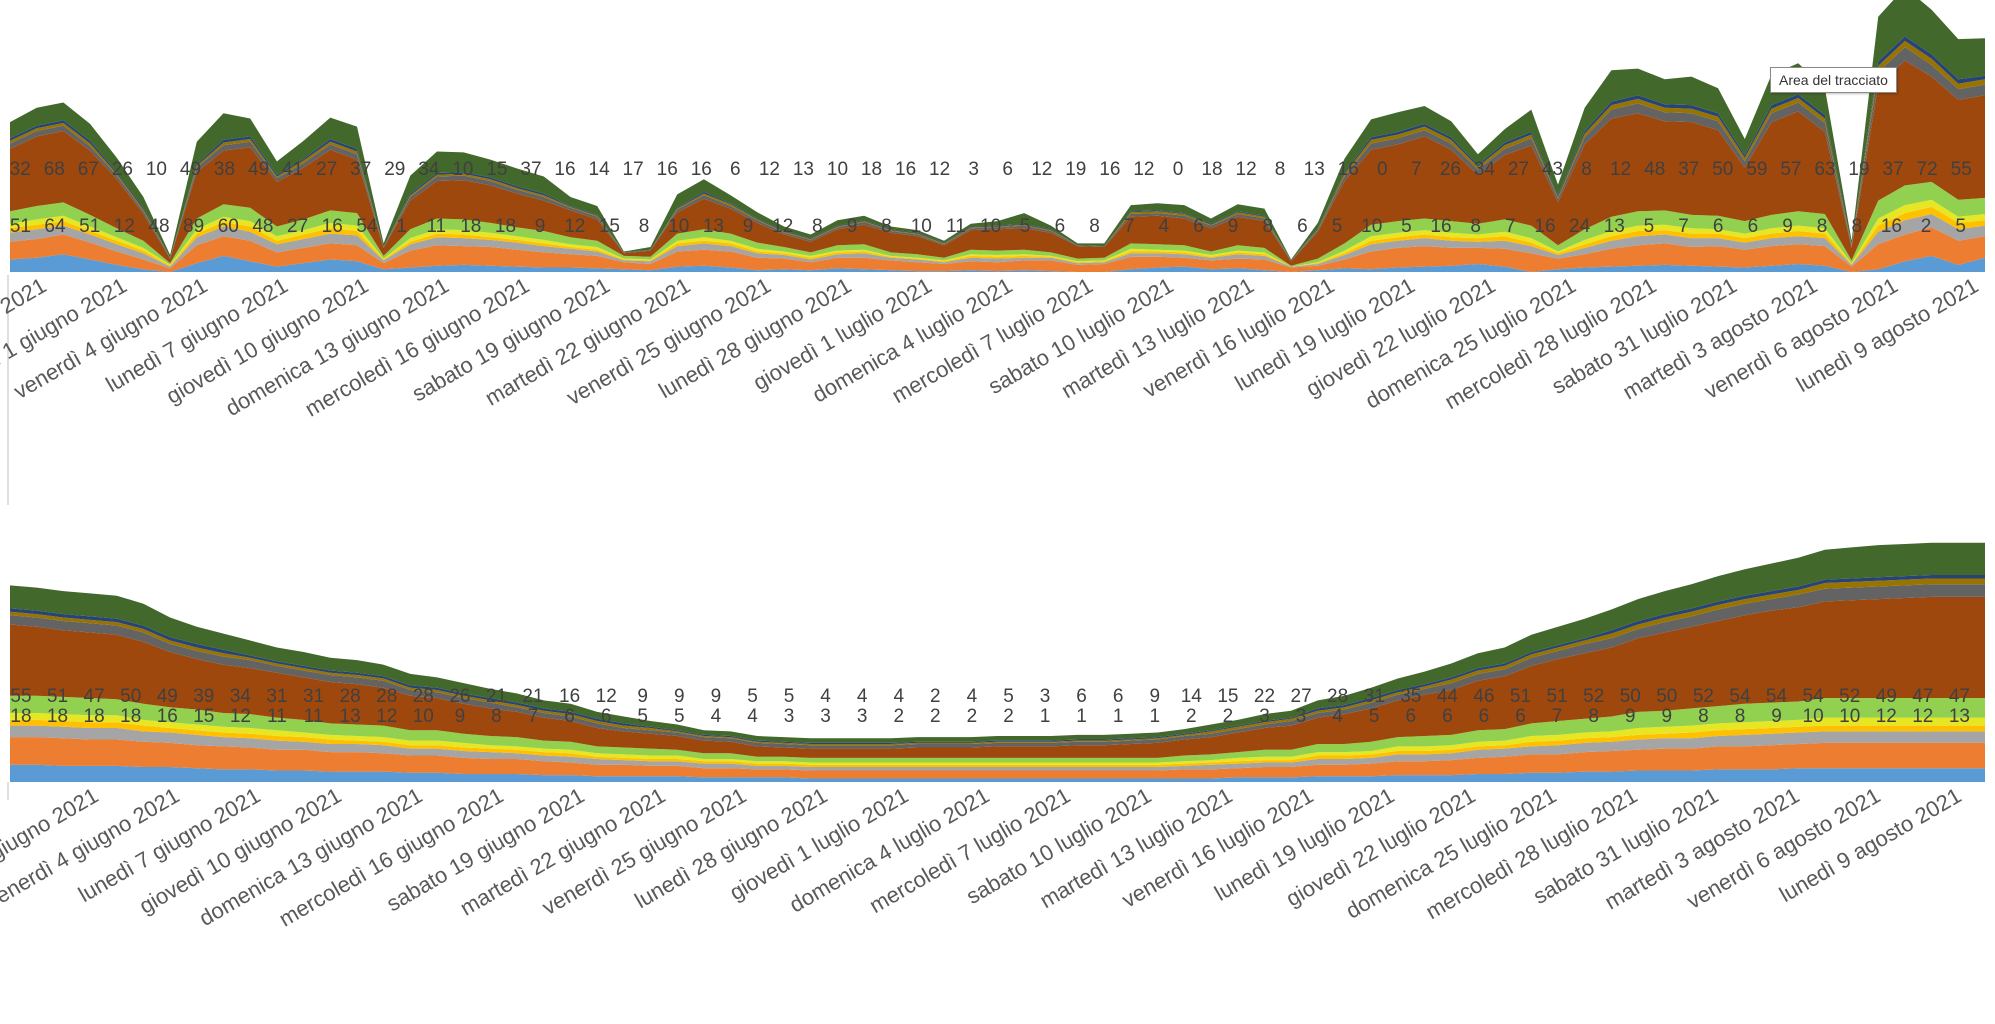 This screenshot has height=1024, width=1995. Describe the element at coordinates (633, 169) in the screenshot. I see `data-label: 17` at that location.